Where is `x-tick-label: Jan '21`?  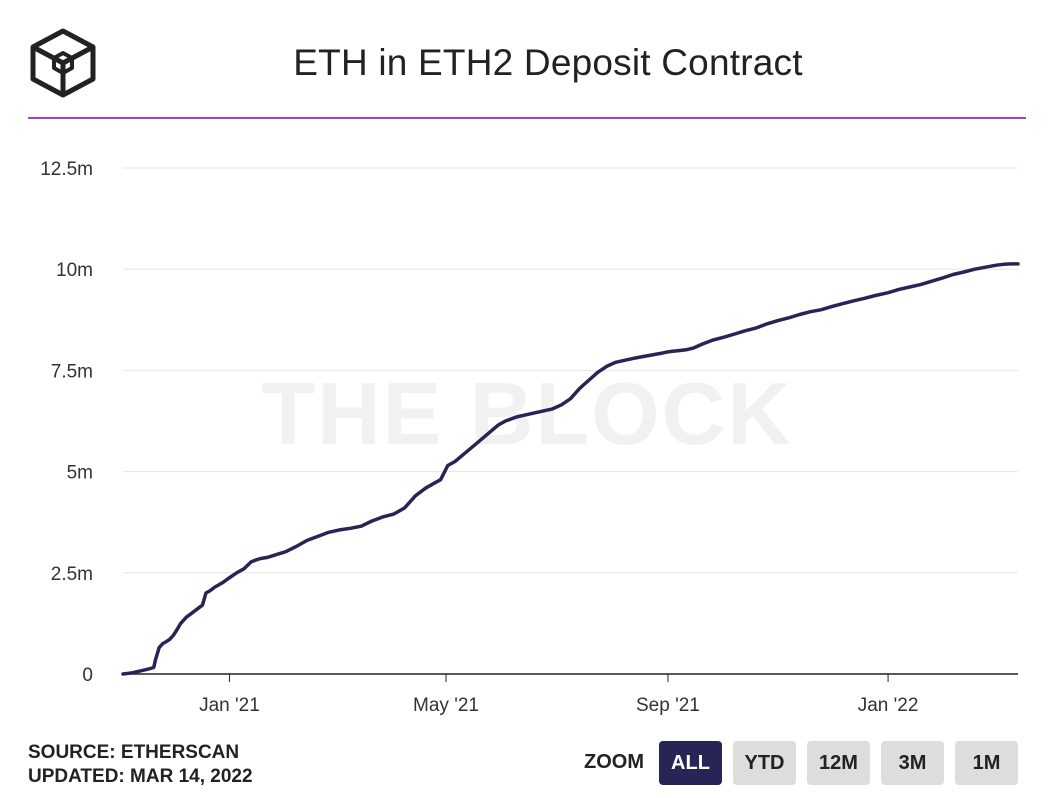 x-tick-label: Jan '21 is located at coordinates (229, 705).